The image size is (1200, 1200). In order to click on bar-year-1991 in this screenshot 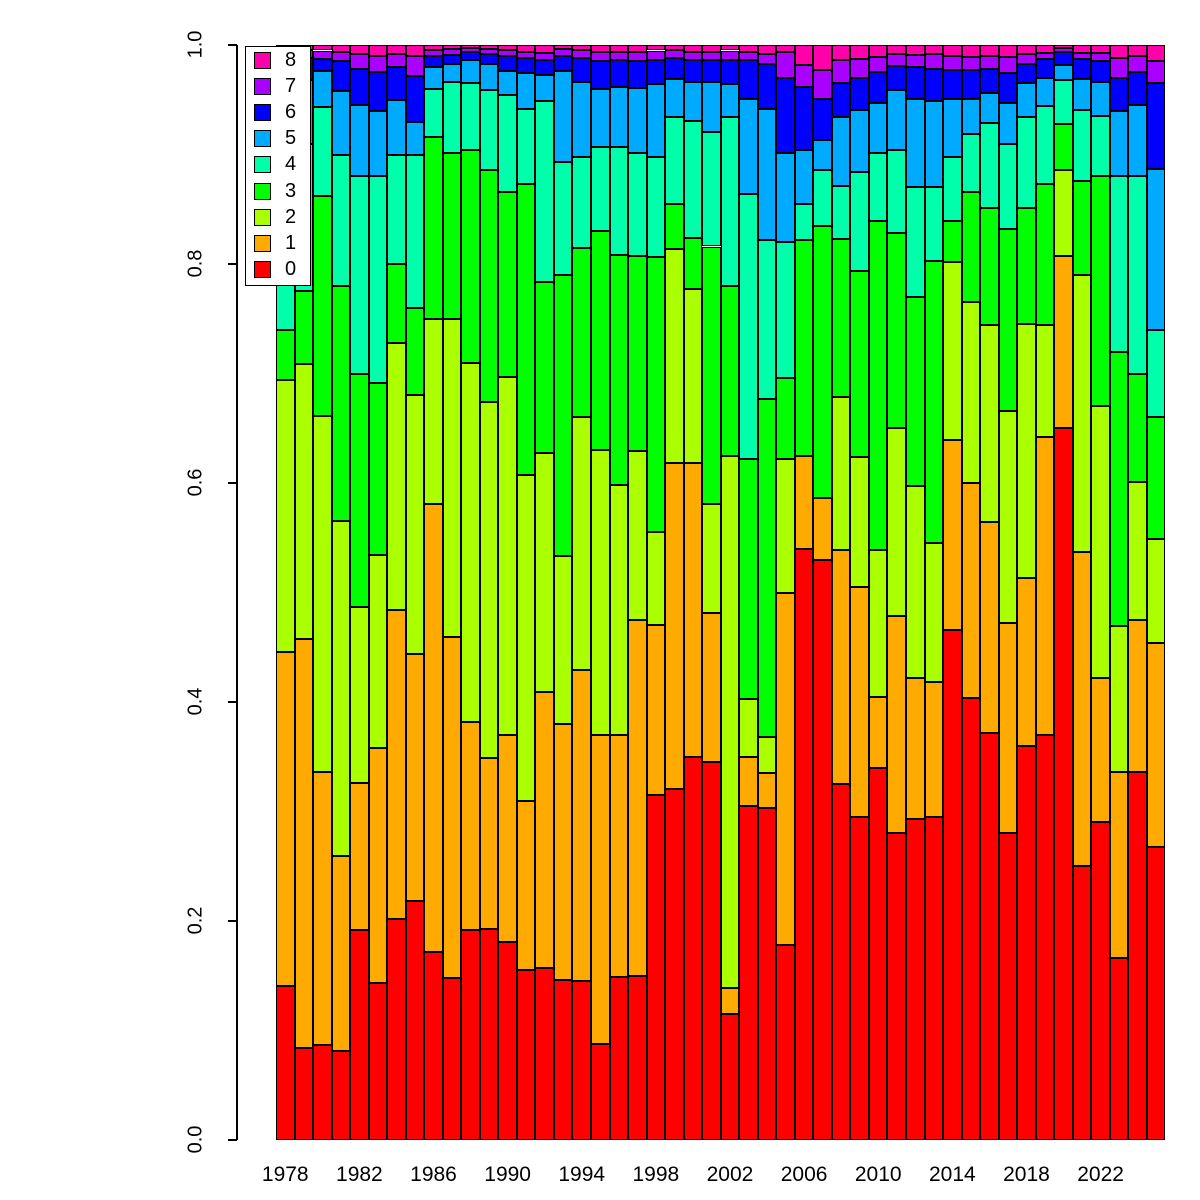, I will do `click(526, 592)`.